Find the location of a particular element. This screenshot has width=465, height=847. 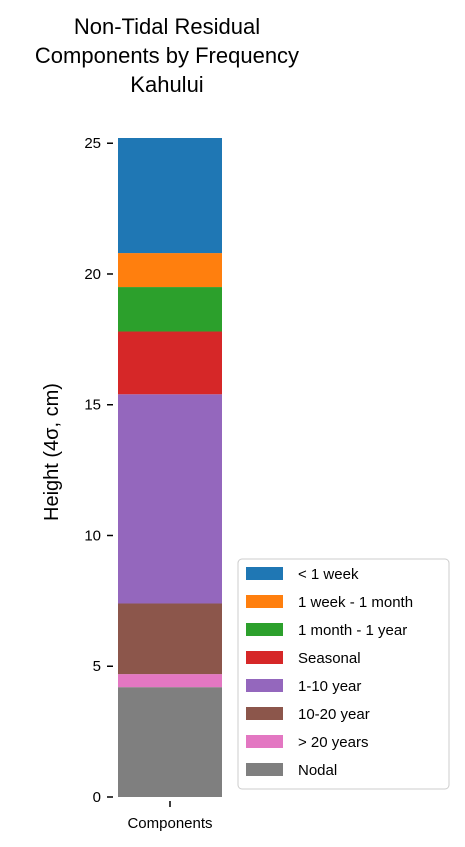

bar-segment-10-20-year is located at coordinates (170, 639).